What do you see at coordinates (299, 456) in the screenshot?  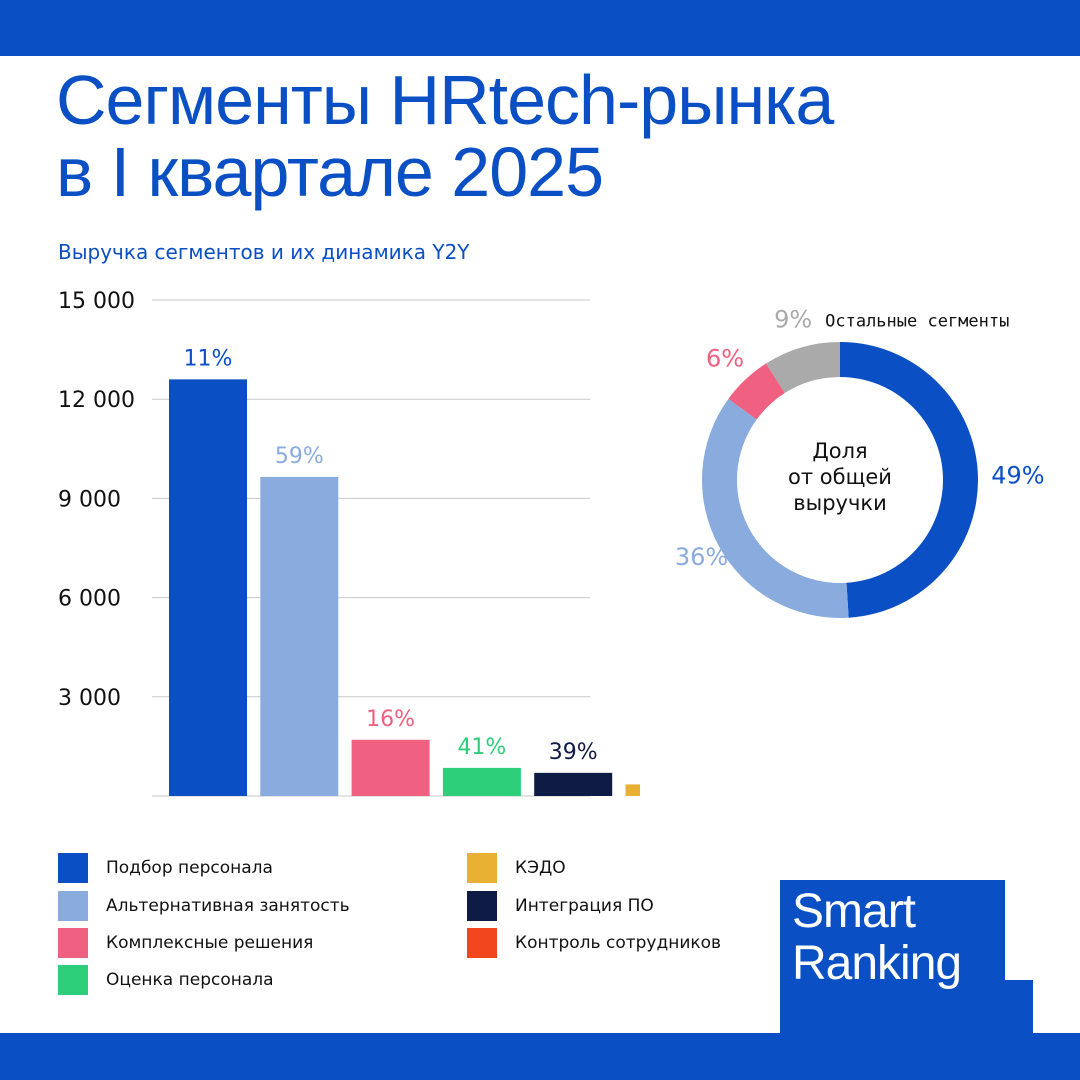 I see `bar-growth-label: 59%` at bounding box center [299, 456].